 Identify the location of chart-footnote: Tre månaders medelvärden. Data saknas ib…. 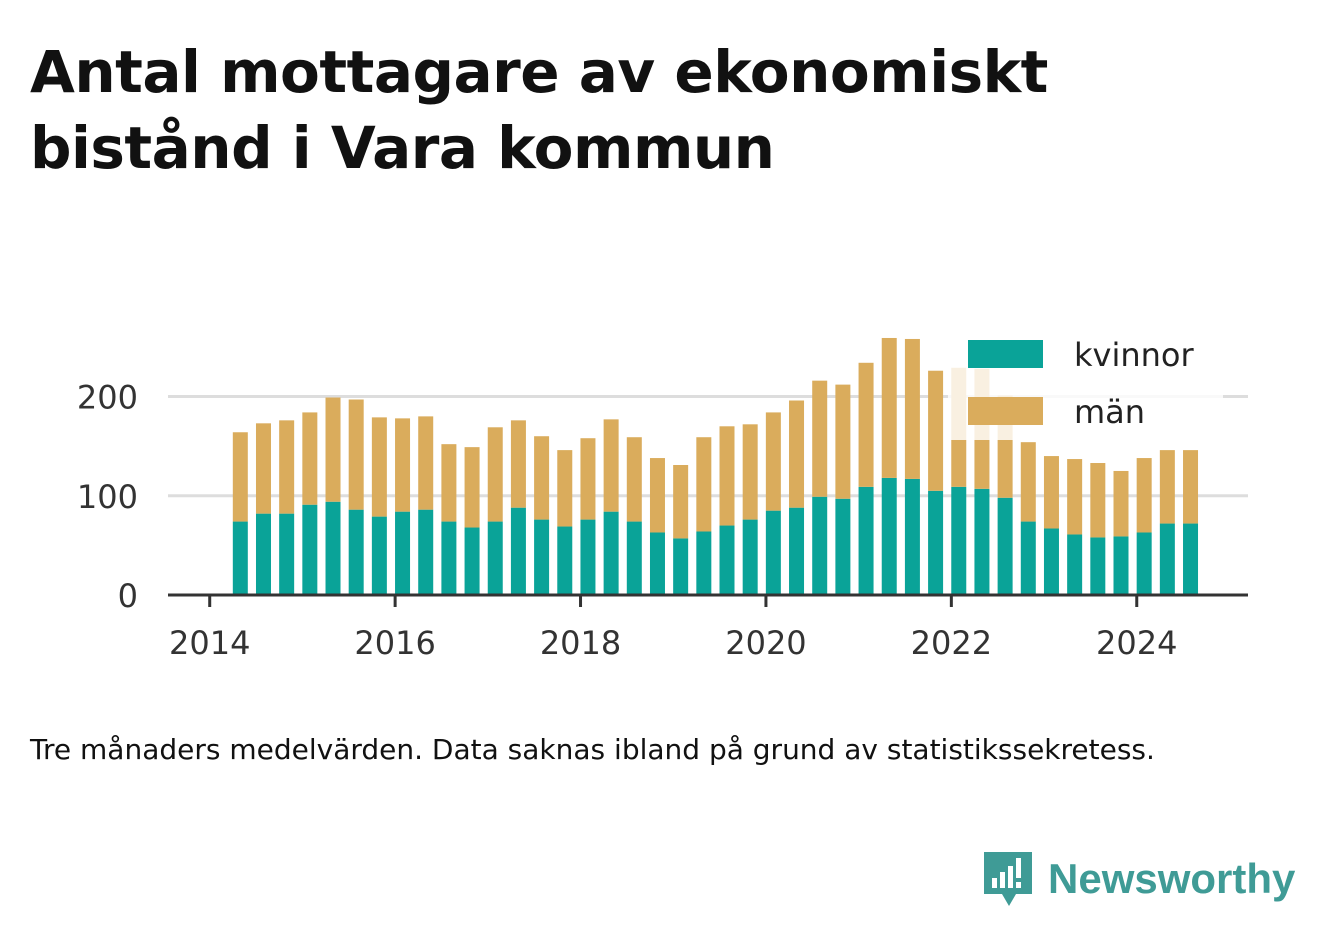
(592, 749).